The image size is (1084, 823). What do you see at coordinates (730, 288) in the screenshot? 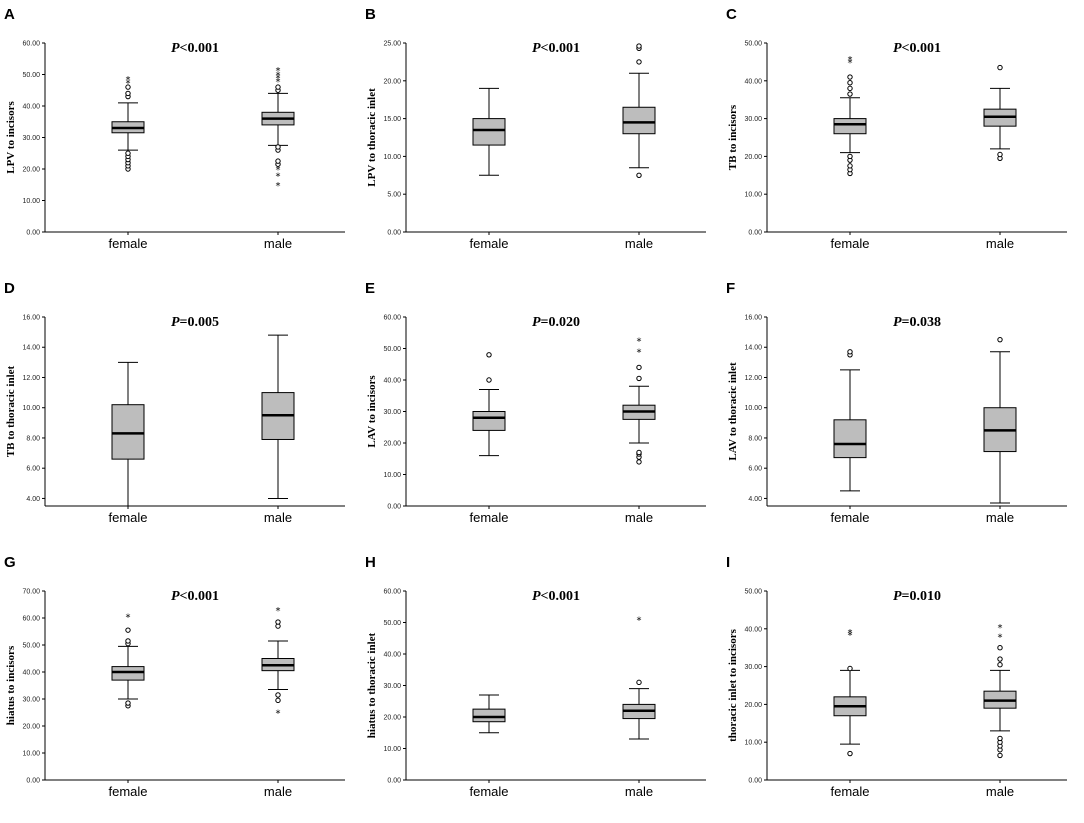
I see `panel-letter: F` at bounding box center [730, 288].